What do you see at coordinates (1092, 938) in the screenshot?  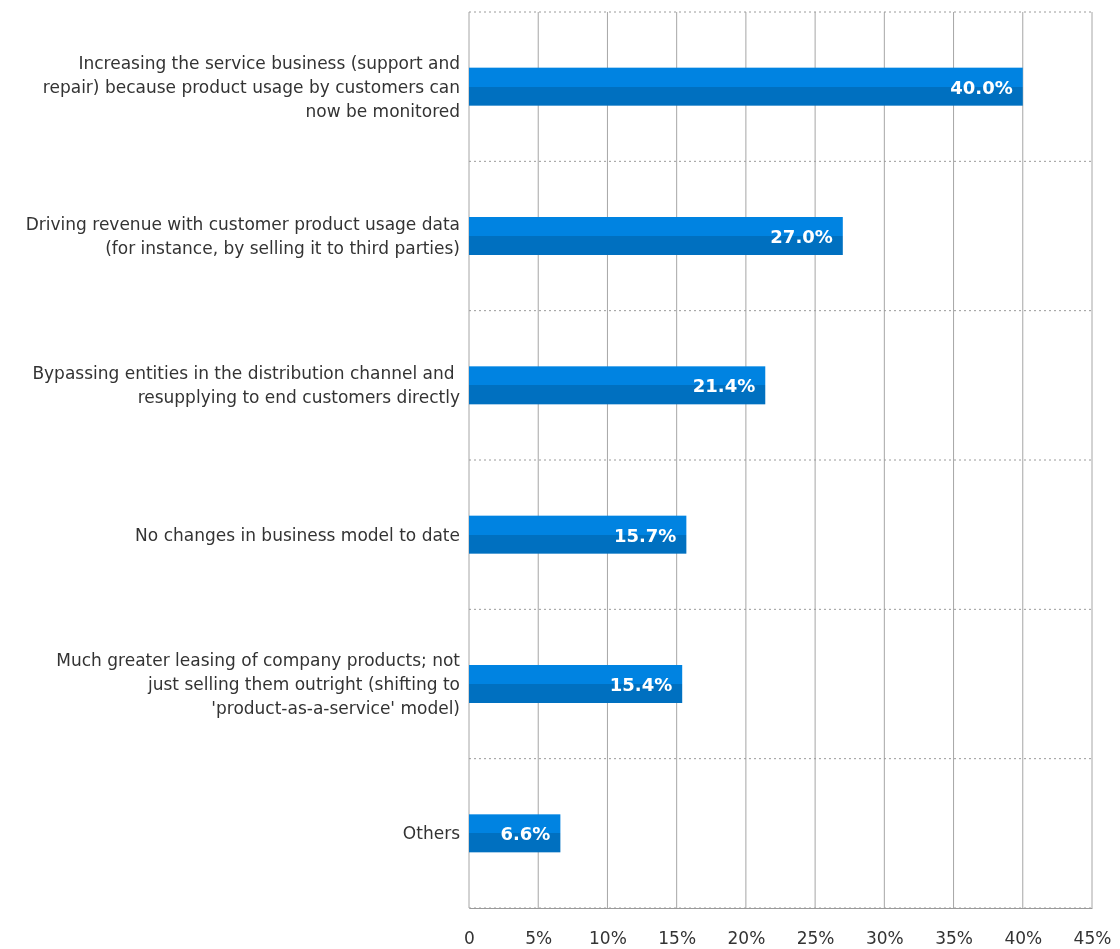 I see `x-tick-label: 45%` at bounding box center [1092, 938].